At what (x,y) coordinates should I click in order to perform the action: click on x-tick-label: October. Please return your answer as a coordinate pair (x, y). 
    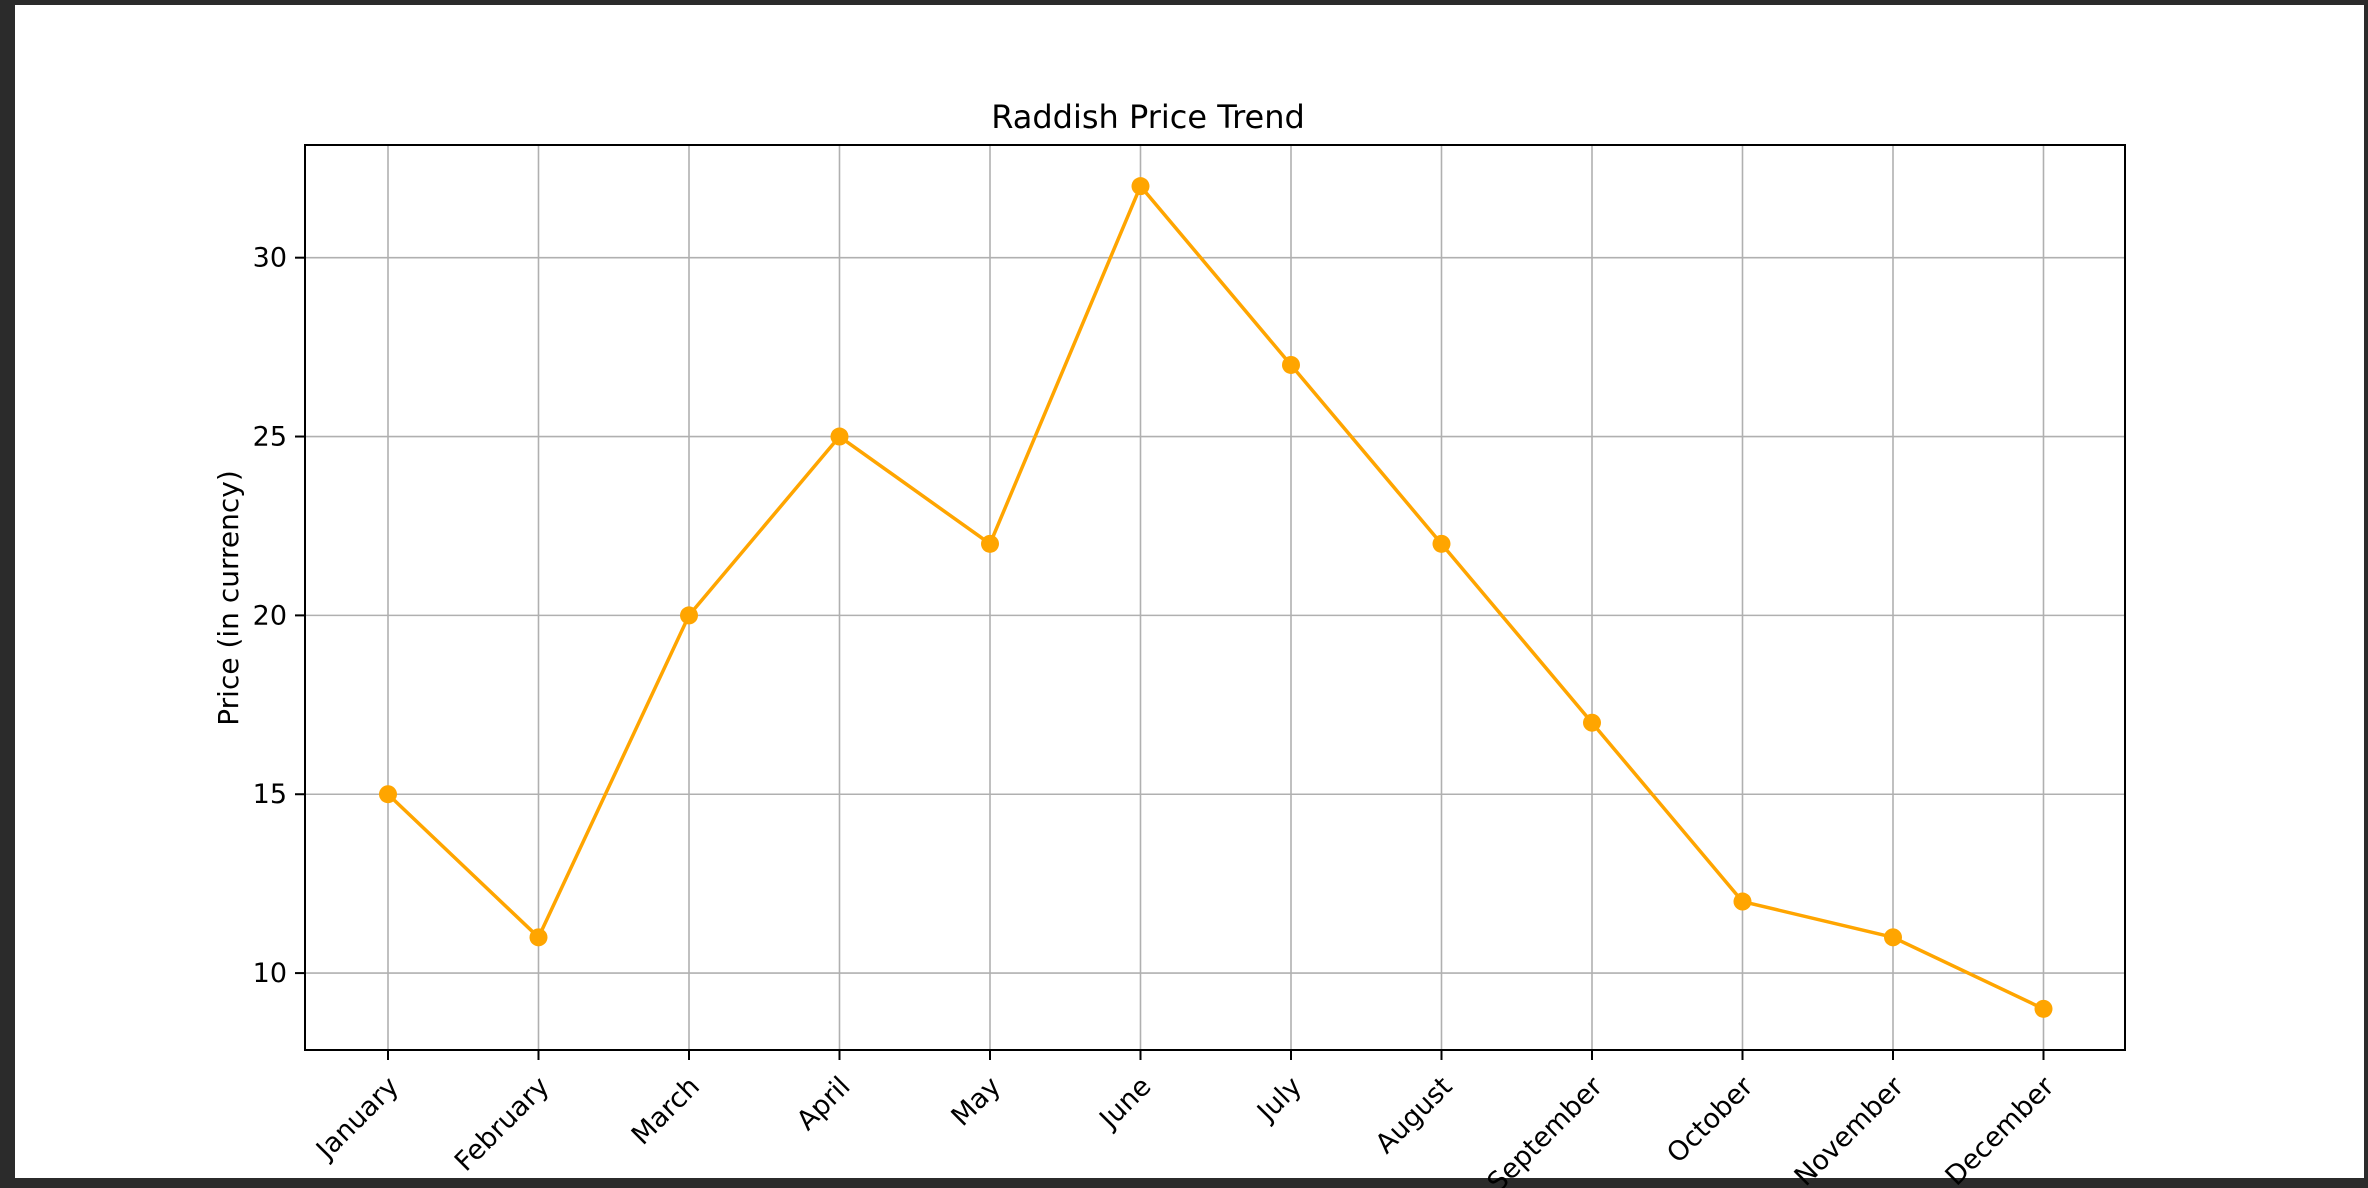
    Looking at the image, I should click on (1710, 1119).